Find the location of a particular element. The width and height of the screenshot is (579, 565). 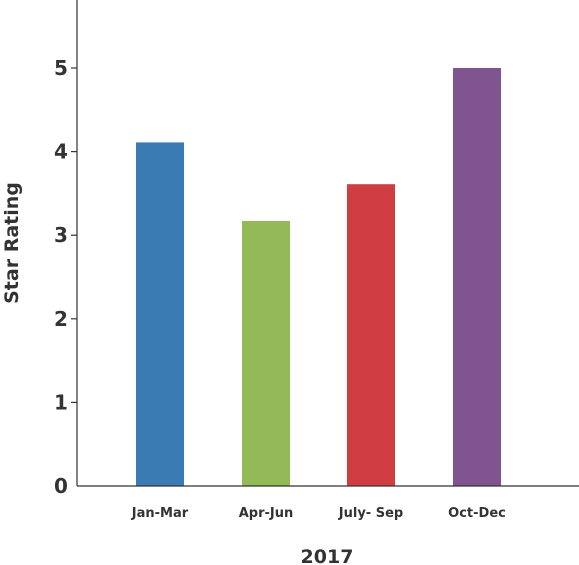

x-category-label: Apr-Jun is located at coordinates (266, 513).